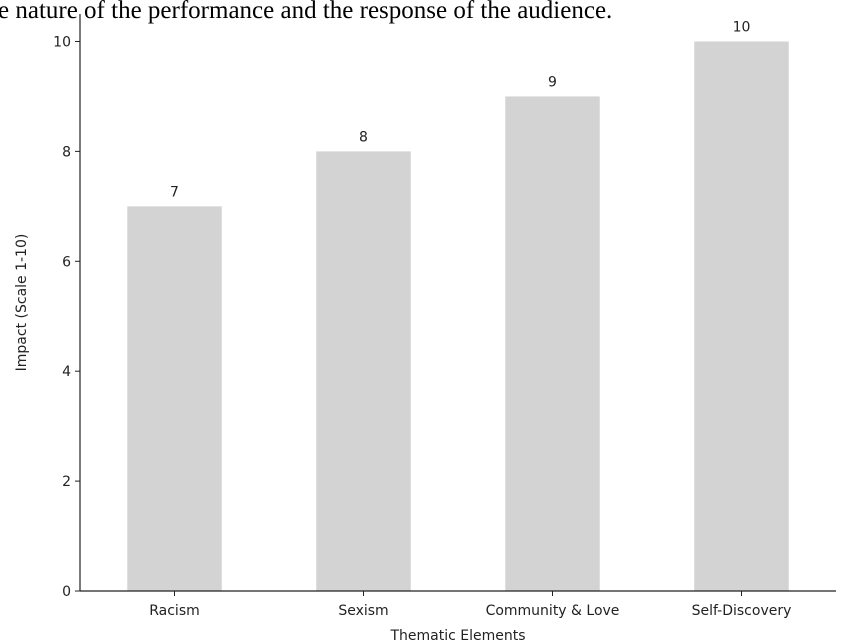  Describe the element at coordinates (552, 82) in the screenshot. I see `bar-value-label: 9` at that location.